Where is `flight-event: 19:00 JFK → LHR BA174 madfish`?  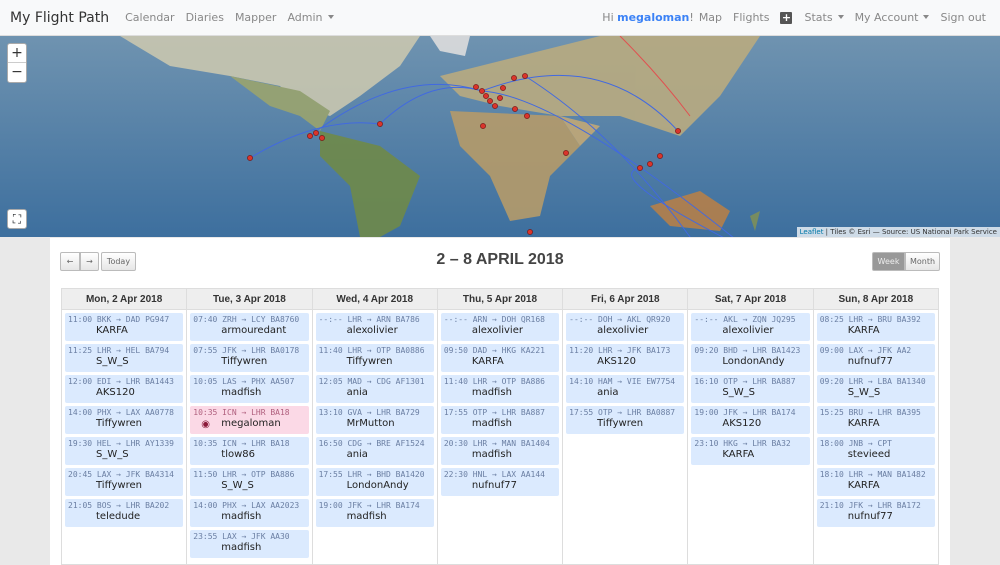
flight-event: 19:00 JFK → LHR BA174 madfish is located at coordinates (374, 513).